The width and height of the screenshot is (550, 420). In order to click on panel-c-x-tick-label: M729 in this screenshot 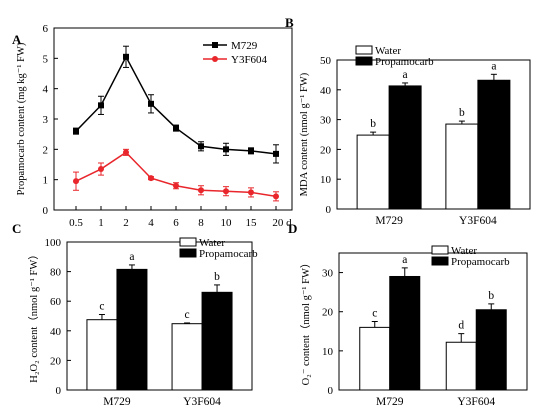, I will do `click(117, 402)`.